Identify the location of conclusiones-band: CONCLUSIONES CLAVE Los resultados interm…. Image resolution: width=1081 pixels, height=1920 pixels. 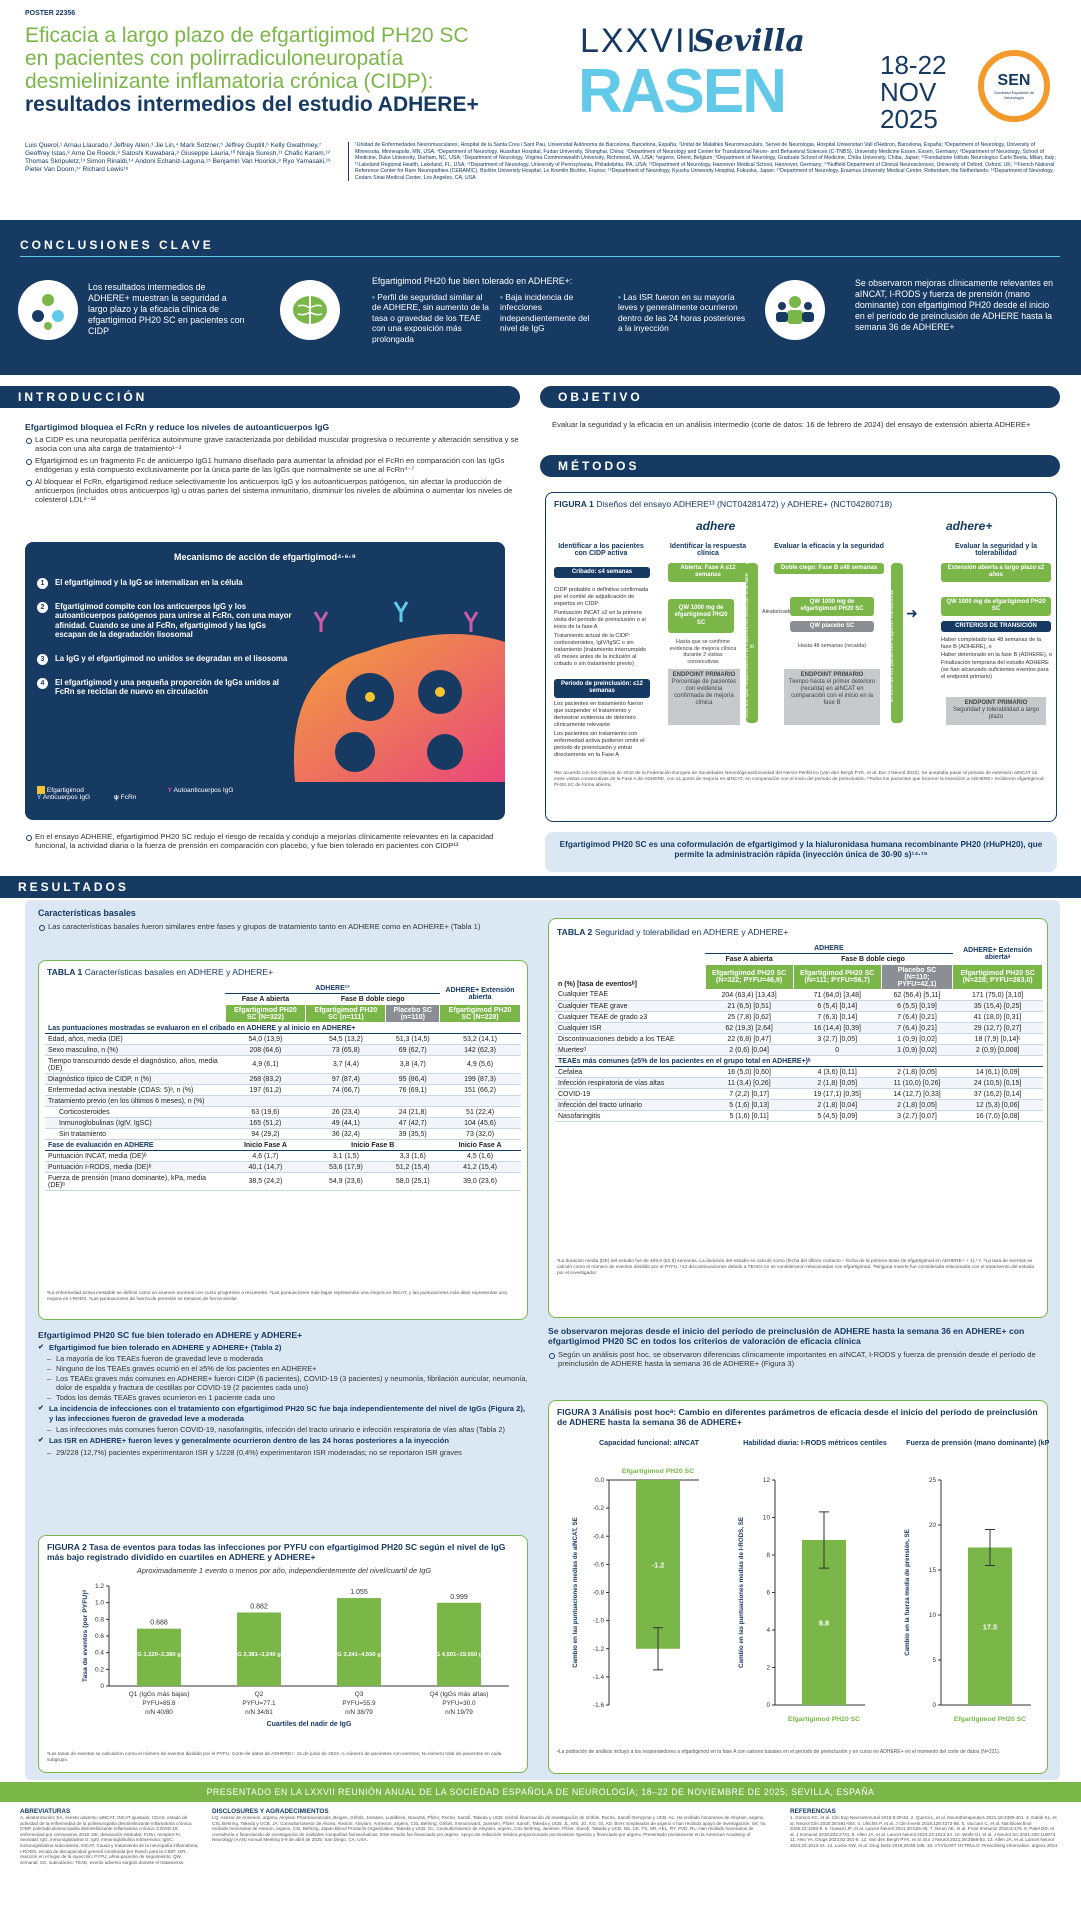
(540, 297).